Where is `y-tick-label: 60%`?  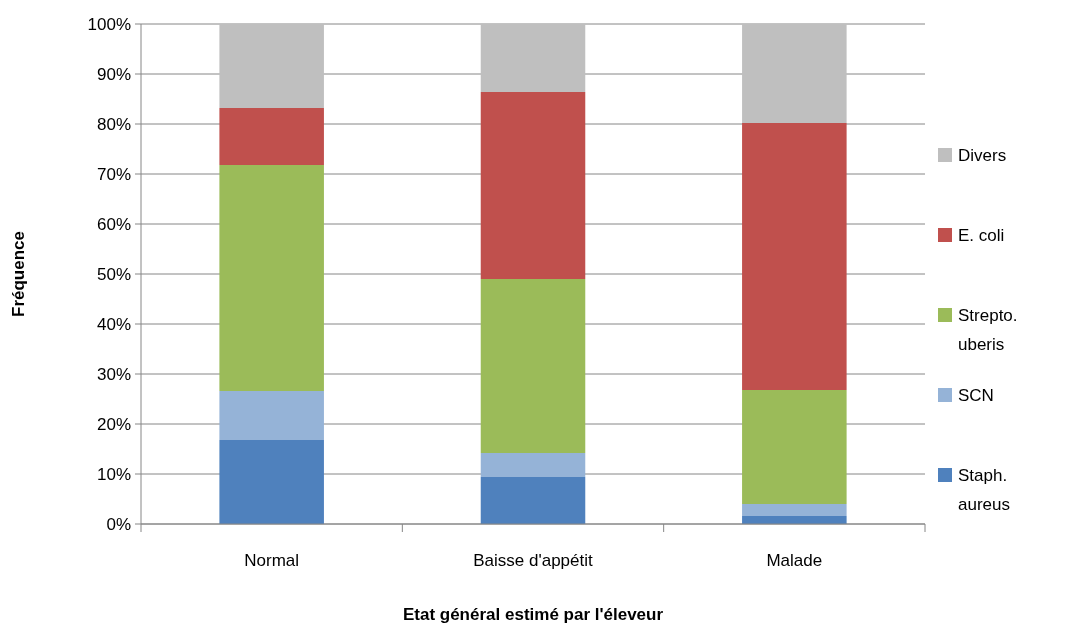
y-tick-label: 60% is located at coordinates (113, 224).